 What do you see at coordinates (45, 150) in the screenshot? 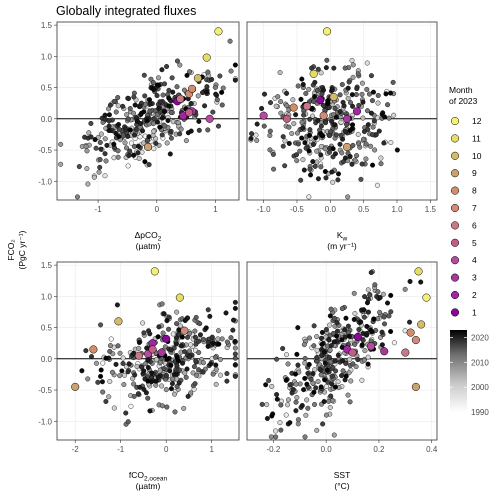
I see `y-tick-label: -0.5` at bounding box center [45, 150].